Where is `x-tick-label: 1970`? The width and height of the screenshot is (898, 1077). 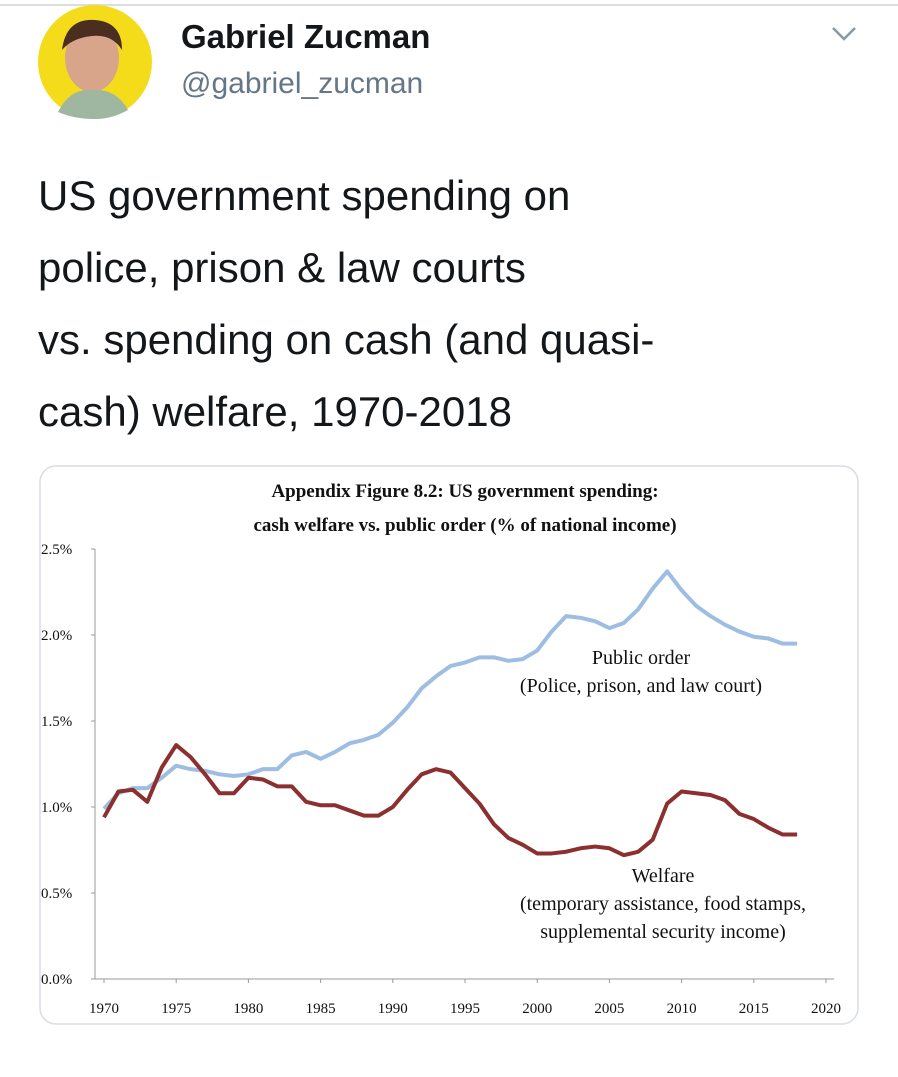 x-tick-label: 1970 is located at coordinates (104, 1009).